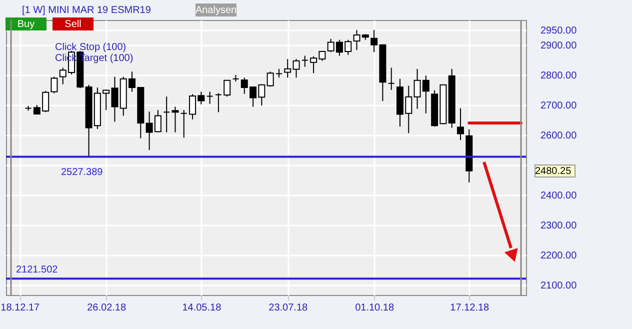  What do you see at coordinates (20, 308) in the screenshot?
I see `x-tick-label: 18.12.17` at bounding box center [20, 308].